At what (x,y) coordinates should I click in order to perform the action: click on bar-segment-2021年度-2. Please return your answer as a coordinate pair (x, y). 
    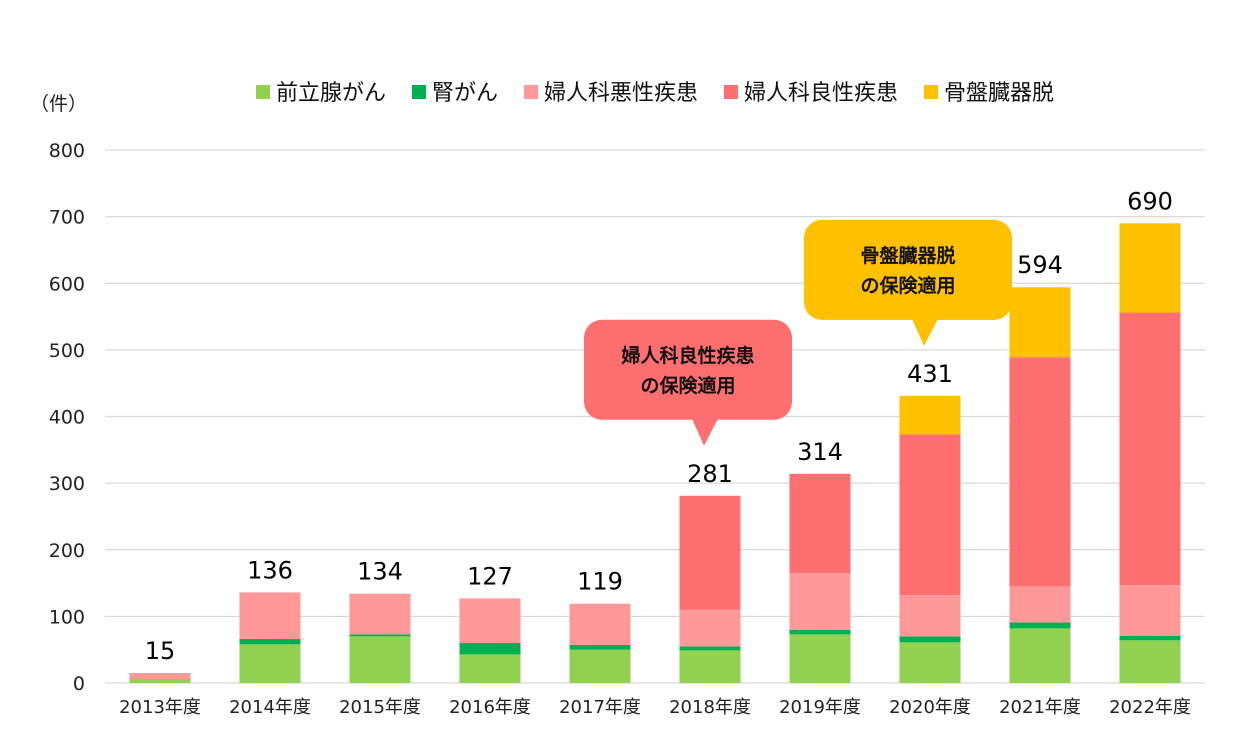
    Looking at the image, I should click on (1040, 604).